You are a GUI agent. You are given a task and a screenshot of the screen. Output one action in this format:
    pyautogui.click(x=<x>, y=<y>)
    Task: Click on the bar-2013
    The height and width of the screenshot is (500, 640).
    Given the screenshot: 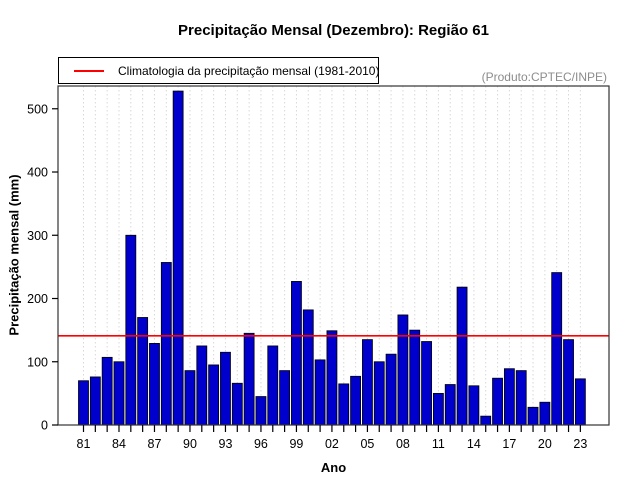 What is the action you would take?
    pyautogui.click(x=462, y=356)
    